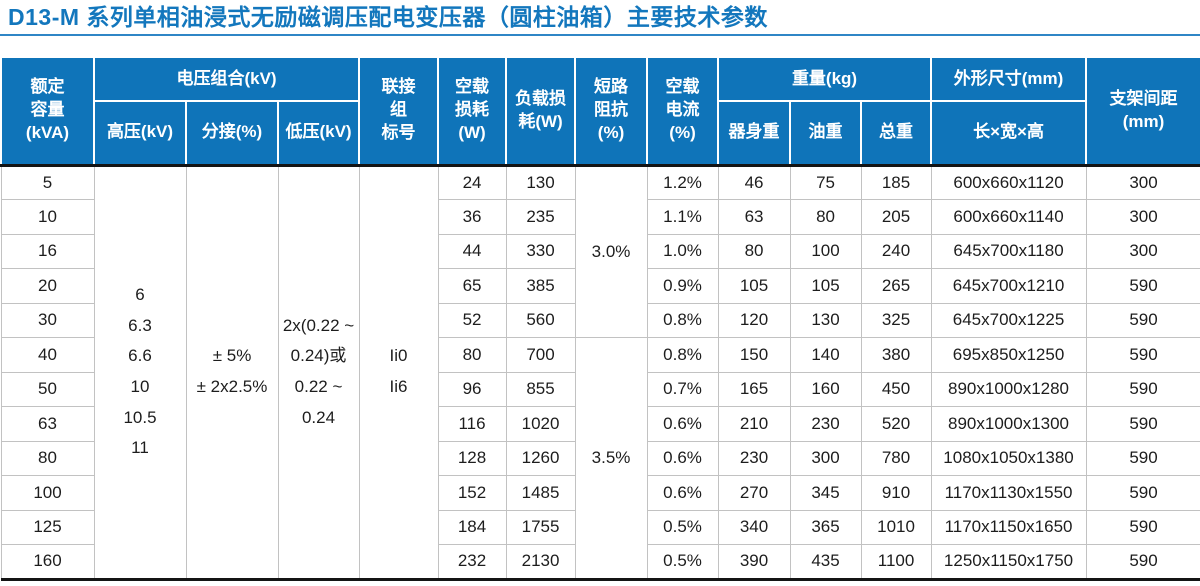  What do you see at coordinates (540, 424) in the screenshot?
I see `cell-load-loss: 1020` at bounding box center [540, 424].